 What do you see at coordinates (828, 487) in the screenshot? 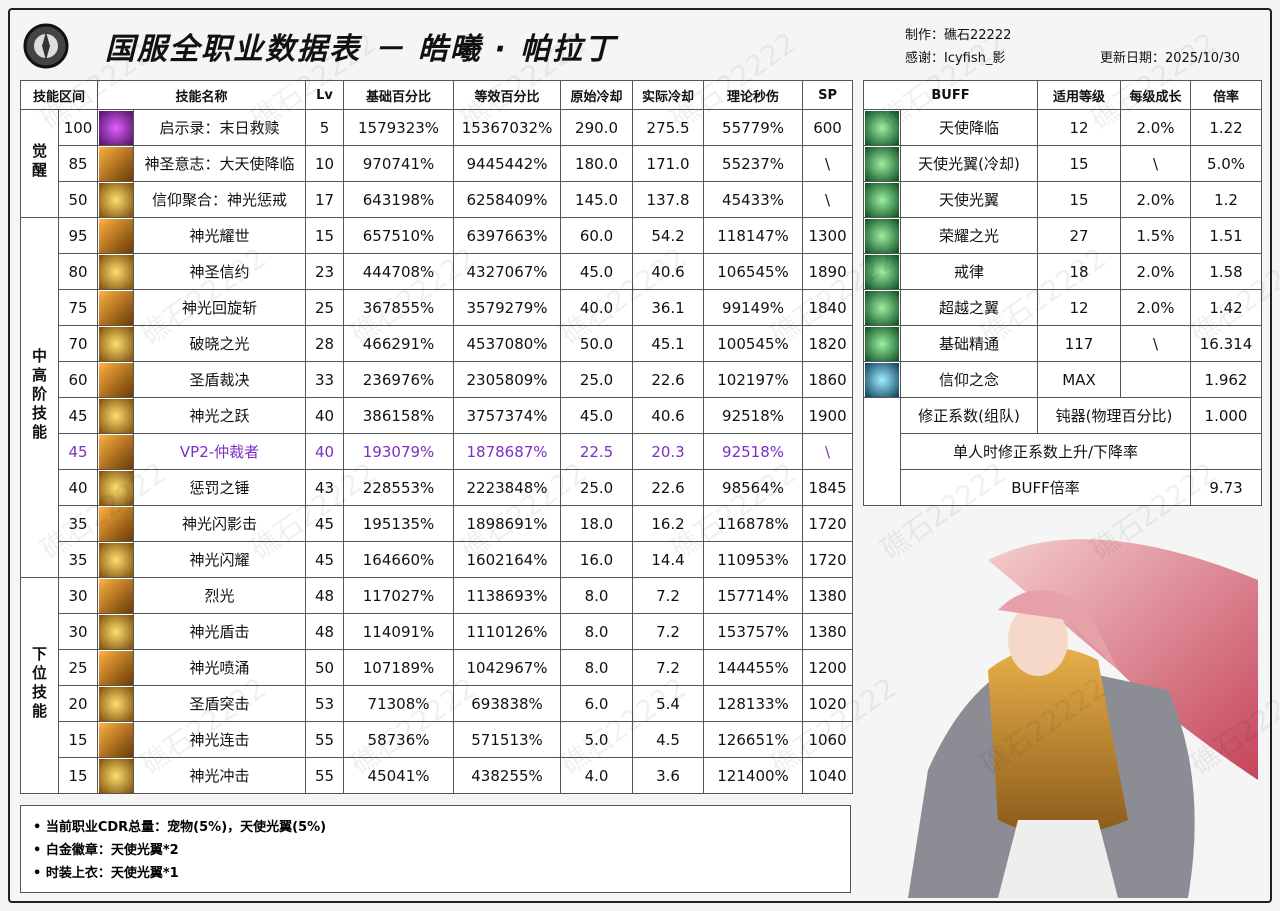
I see `skill-sp: 1845` at bounding box center [828, 487].